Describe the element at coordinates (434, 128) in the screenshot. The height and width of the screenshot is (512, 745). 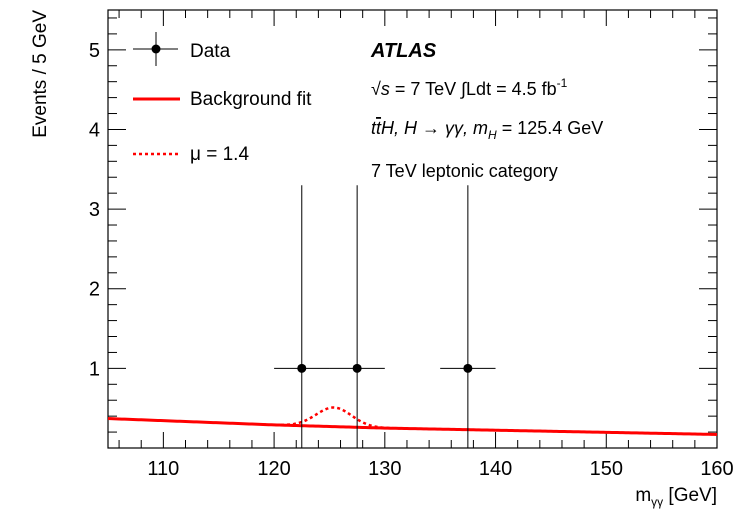
I see `process-text: H, H → γγ, m` at that location.